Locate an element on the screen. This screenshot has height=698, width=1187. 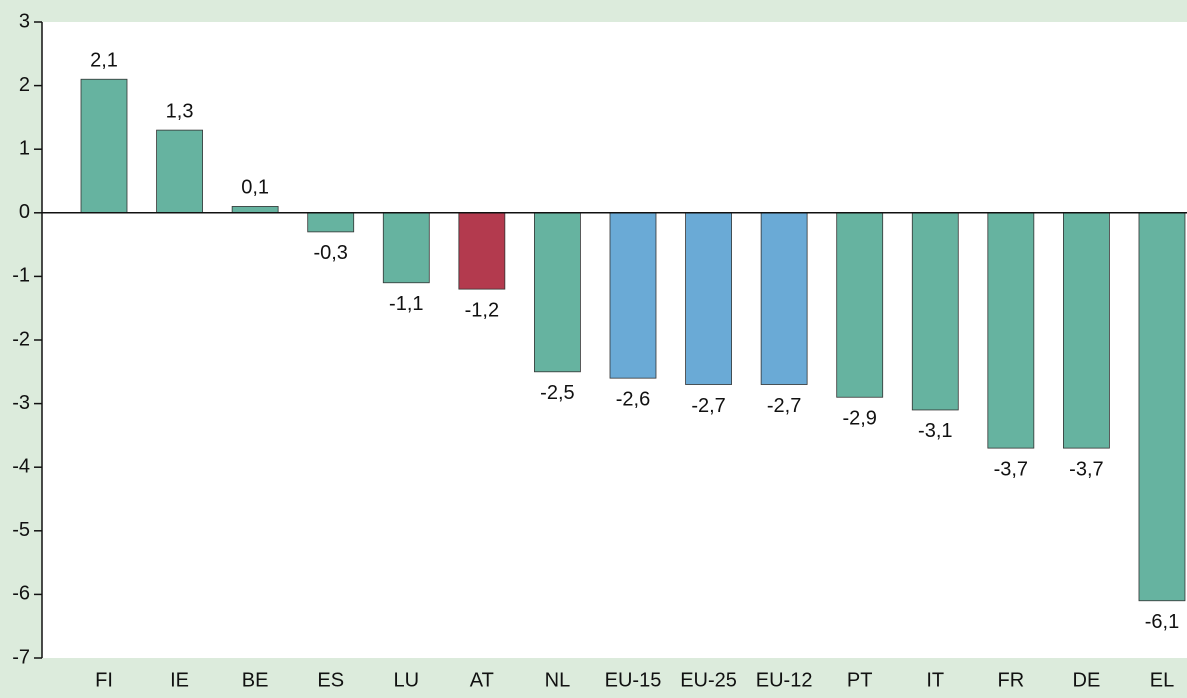
y-tick-label: -4 is located at coordinates (21, 466).